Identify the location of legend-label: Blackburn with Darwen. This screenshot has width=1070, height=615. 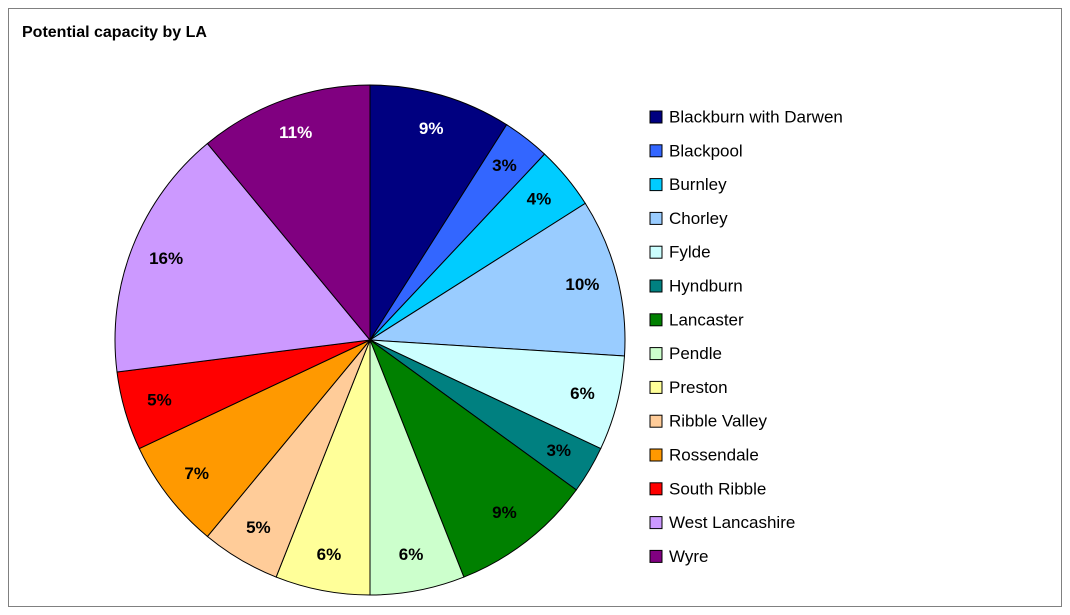
(756, 116).